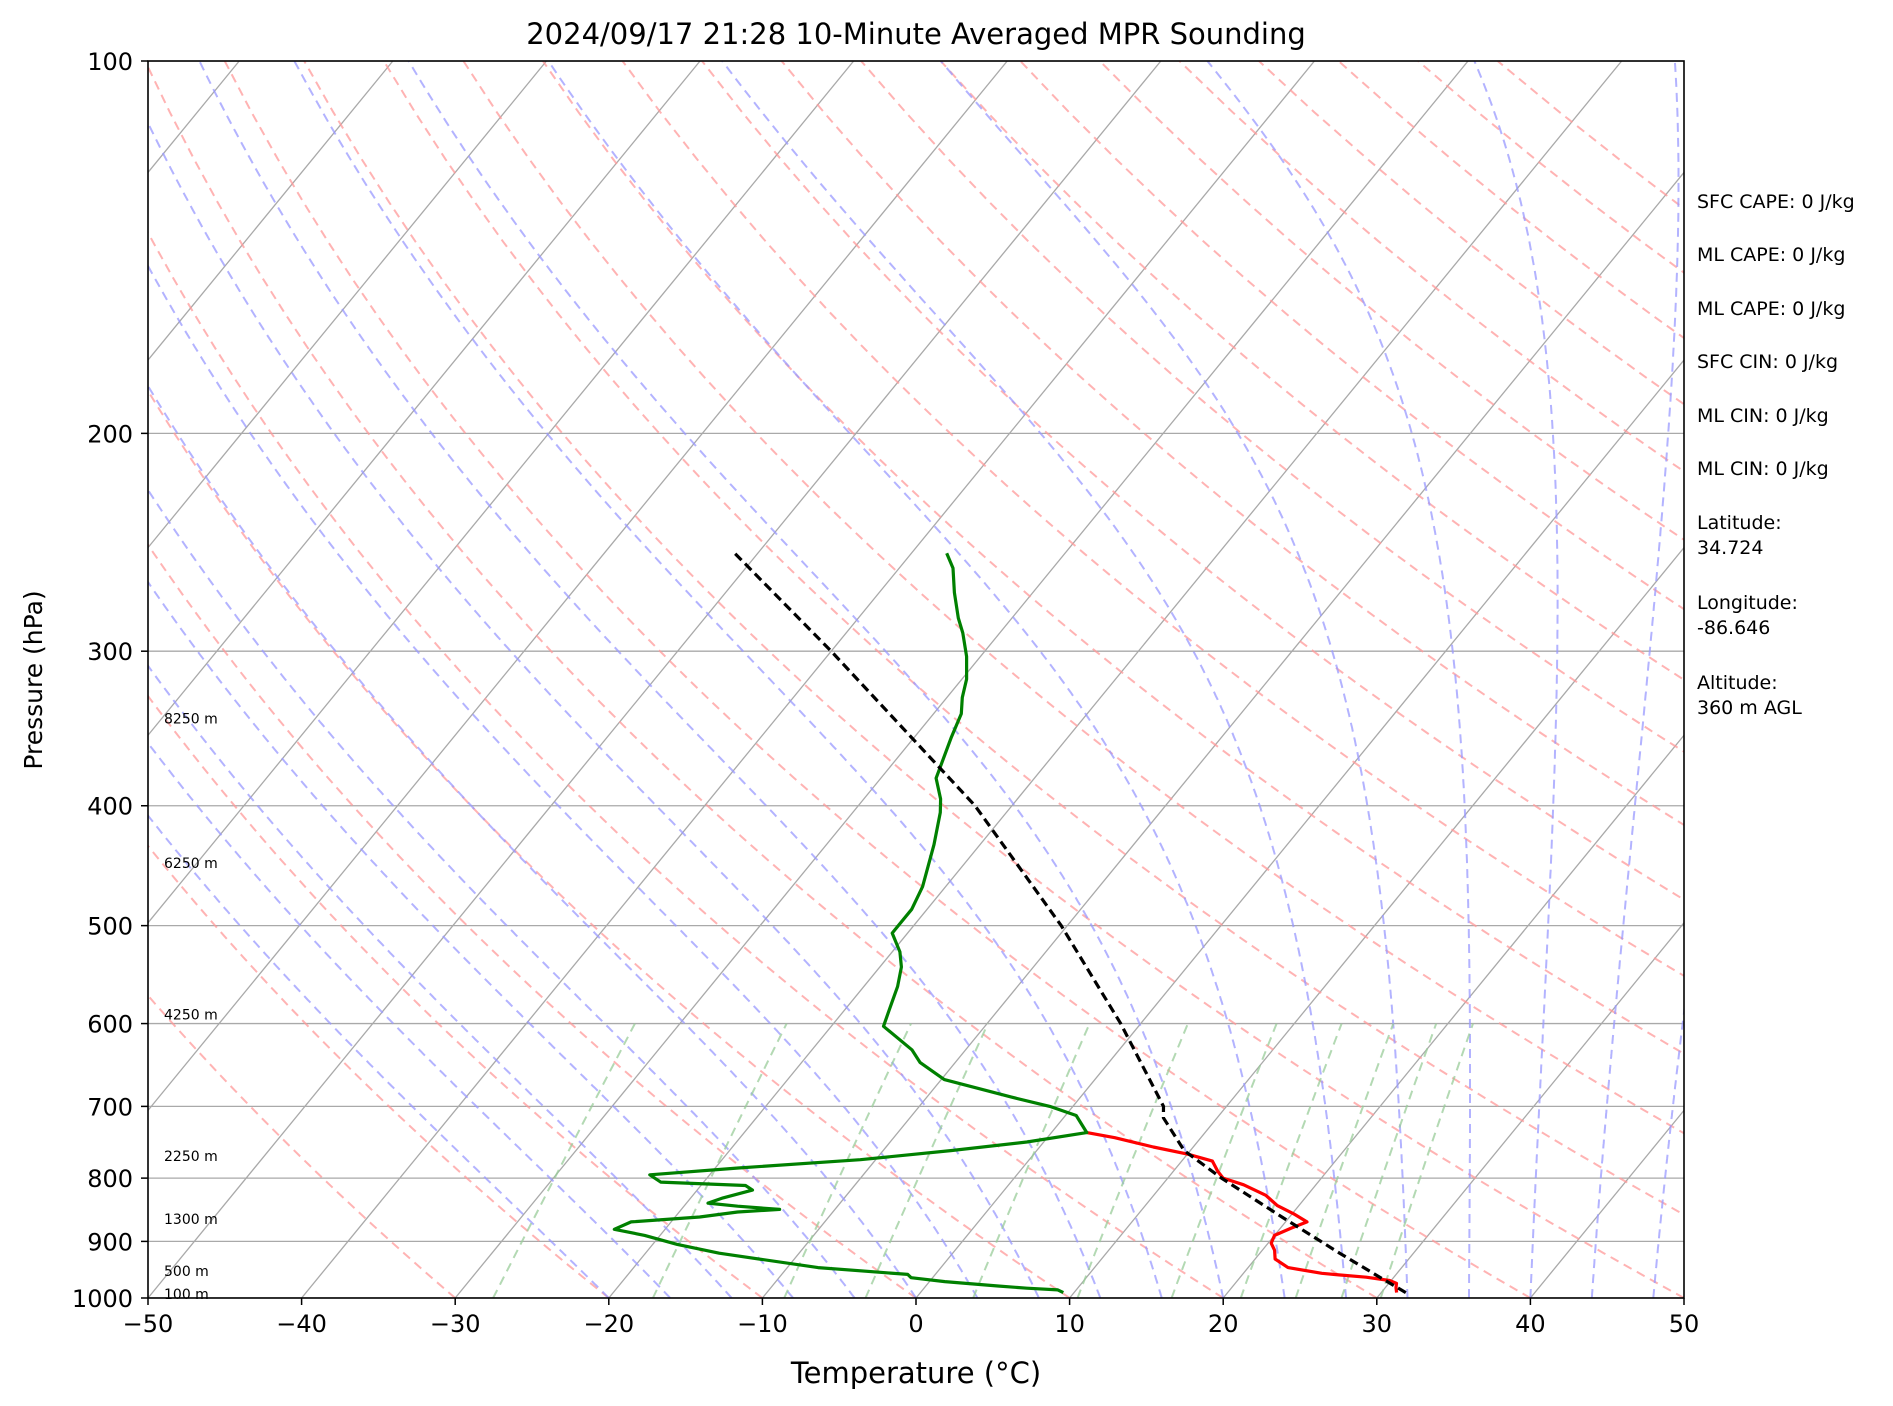  I want to click on x-tick-label: 0, so click(915, 1324).